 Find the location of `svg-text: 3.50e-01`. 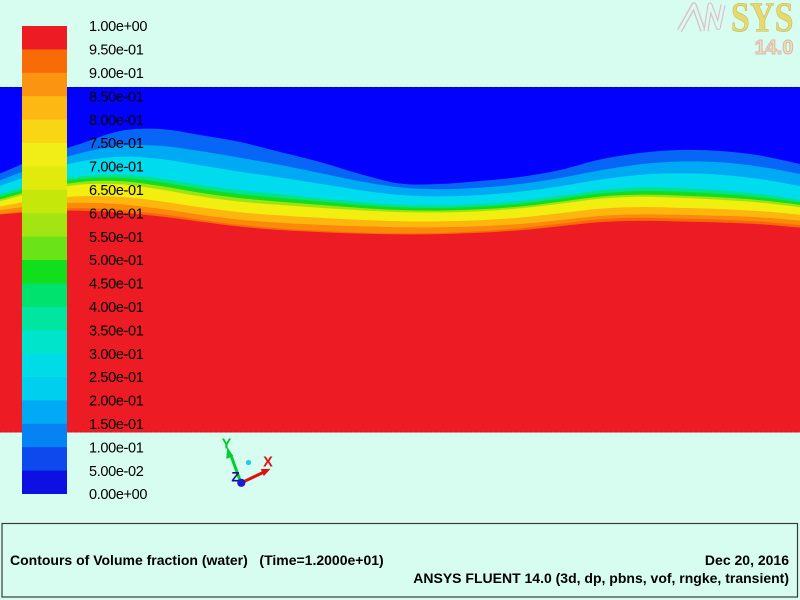

svg-text: 3.50e-01 is located at coordinates (116, 331).